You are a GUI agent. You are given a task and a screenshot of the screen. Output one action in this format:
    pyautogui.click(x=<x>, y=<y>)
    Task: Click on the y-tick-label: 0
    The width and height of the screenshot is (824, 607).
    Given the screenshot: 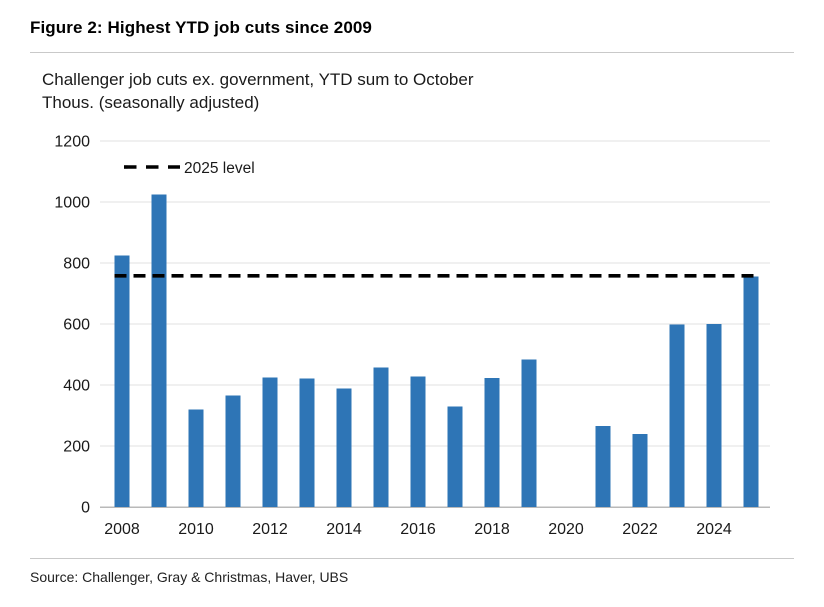 What is the action you would take?
    pyautogui.click(x=85, y=508)
    